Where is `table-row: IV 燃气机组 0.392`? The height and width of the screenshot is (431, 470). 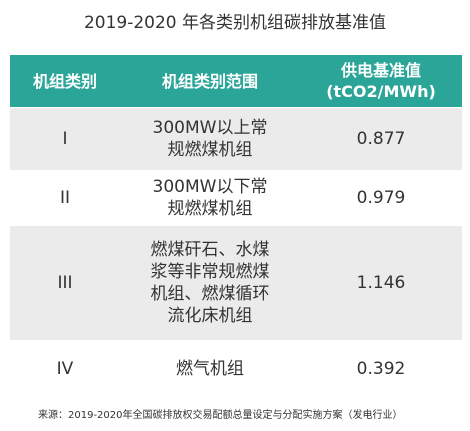 table-row: IV 燃气机组 0.392 is located at coordinates (236, 369).